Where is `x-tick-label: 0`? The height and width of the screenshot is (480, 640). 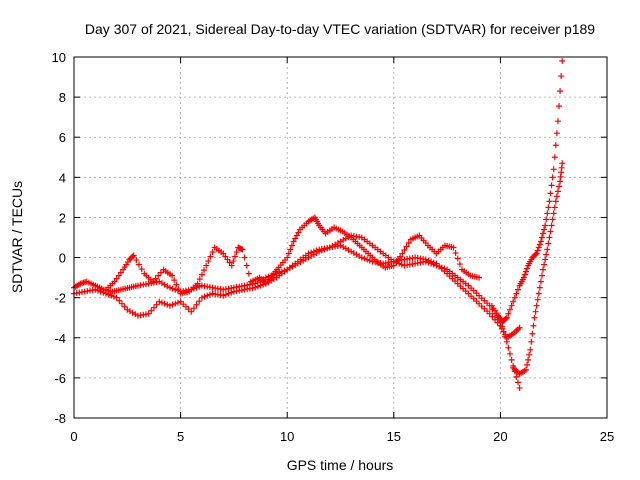
x-tick-label: 0 is located at coordinates (73, 436).